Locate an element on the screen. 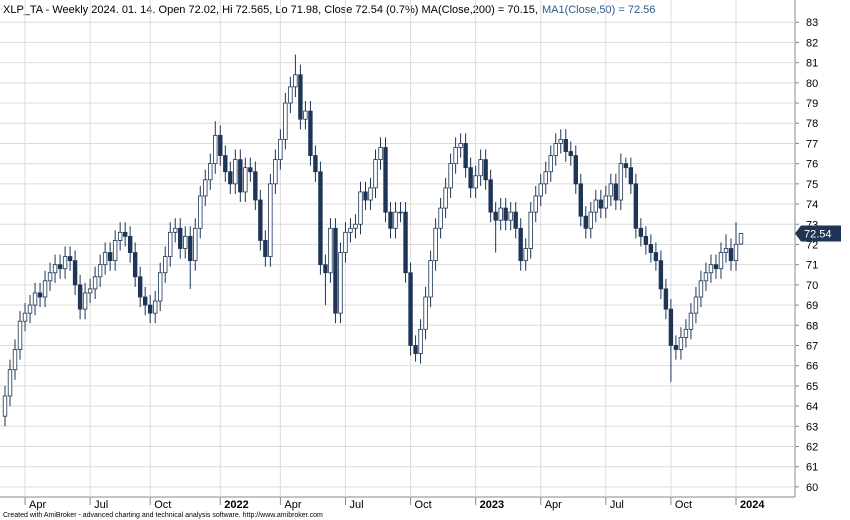  y-tick-label: 77 is located at coordinates (812, 144).